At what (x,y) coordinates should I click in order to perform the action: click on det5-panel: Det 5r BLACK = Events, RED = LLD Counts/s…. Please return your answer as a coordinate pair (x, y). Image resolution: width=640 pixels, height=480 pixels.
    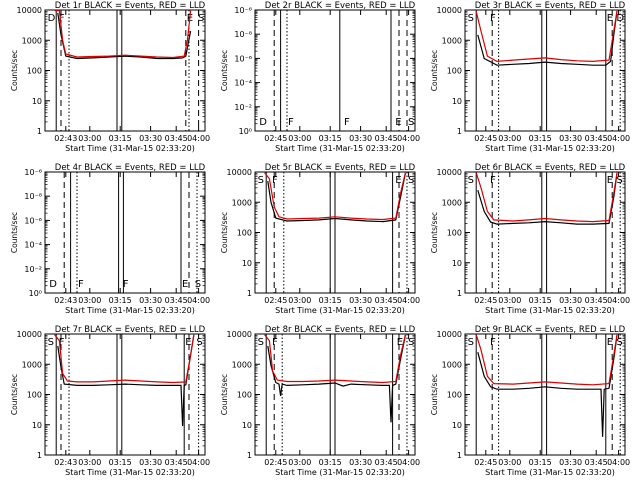
    Looking at the image, I should click on (320, 239).